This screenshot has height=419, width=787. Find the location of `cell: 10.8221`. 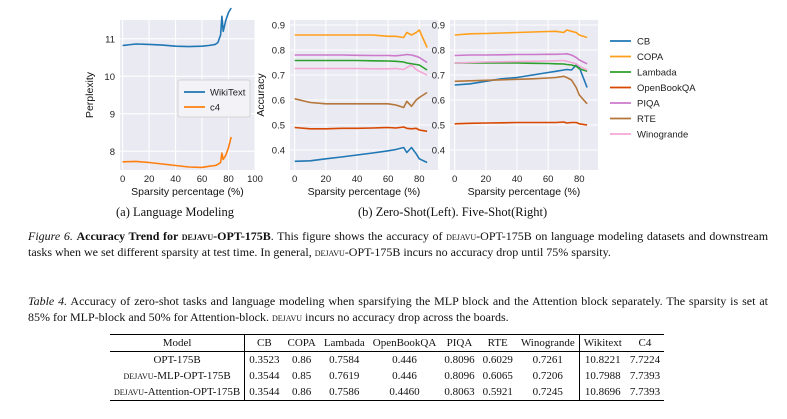

cell: 10.8221 is located at coordinates (602, 359).